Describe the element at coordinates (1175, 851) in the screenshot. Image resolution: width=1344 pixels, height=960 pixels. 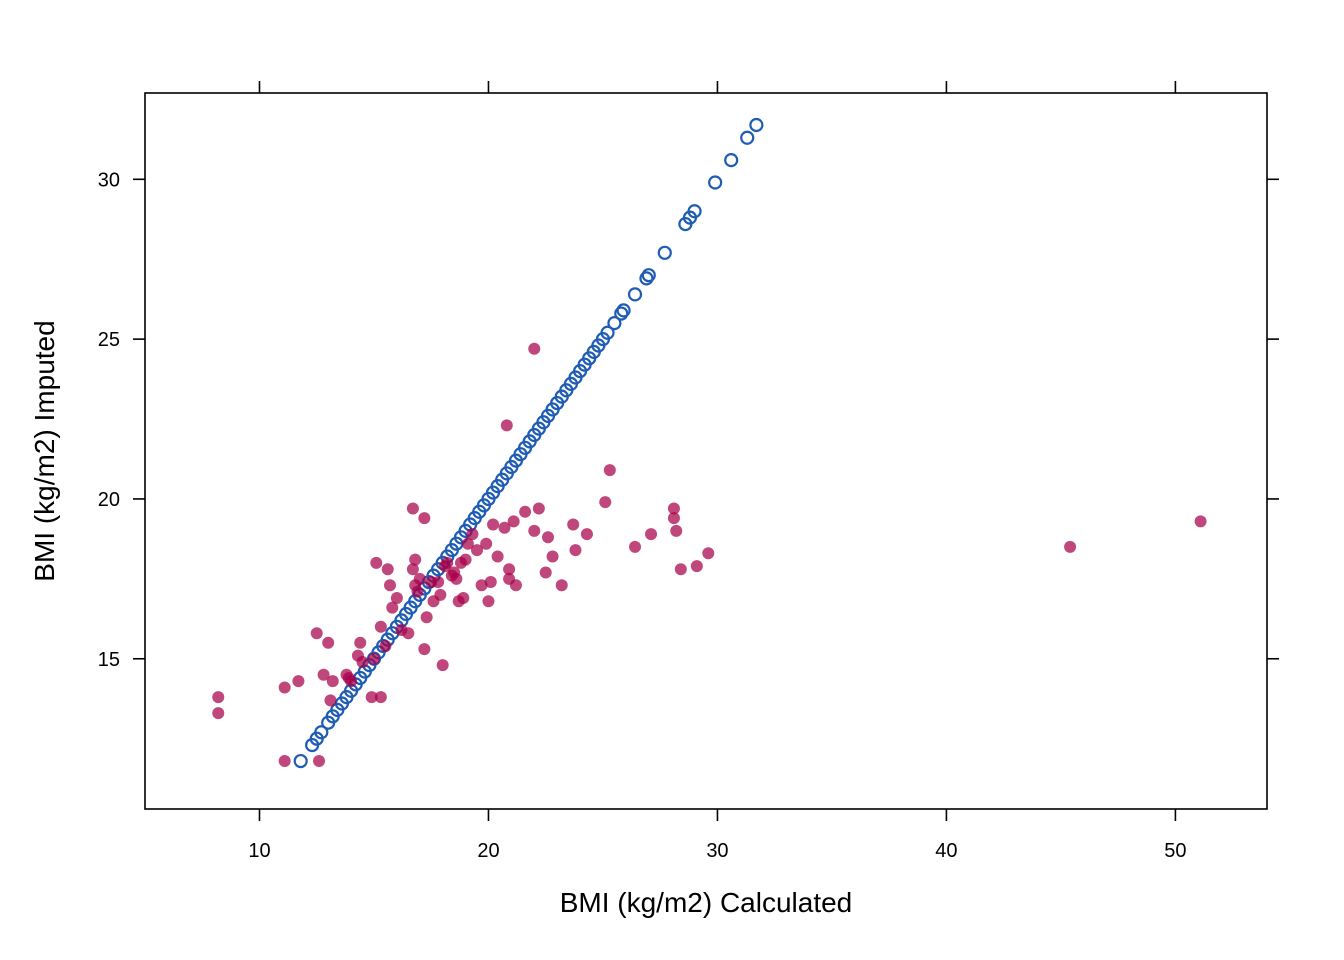
I see `x-tick-label: 50` at that location.